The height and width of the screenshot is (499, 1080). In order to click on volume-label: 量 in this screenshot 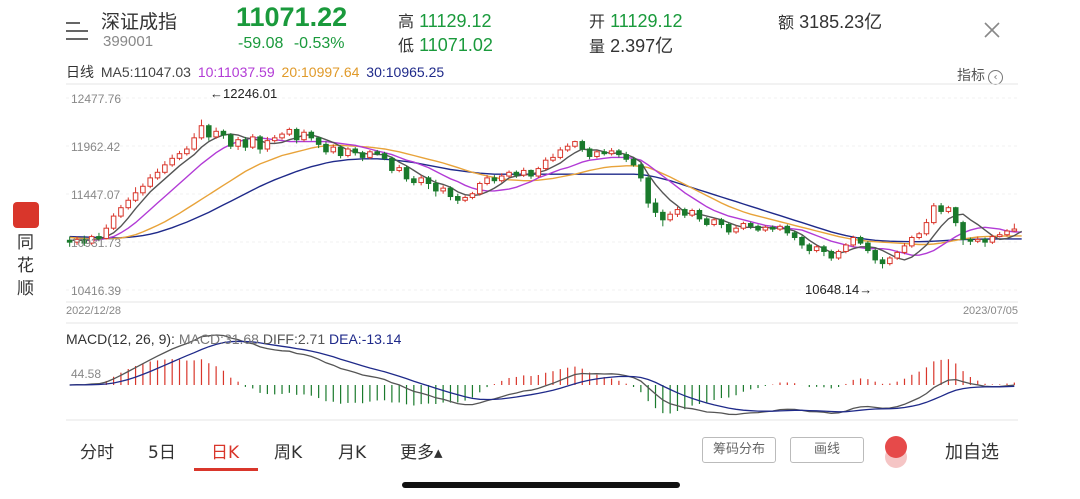, I will do `click(597, 46)`.